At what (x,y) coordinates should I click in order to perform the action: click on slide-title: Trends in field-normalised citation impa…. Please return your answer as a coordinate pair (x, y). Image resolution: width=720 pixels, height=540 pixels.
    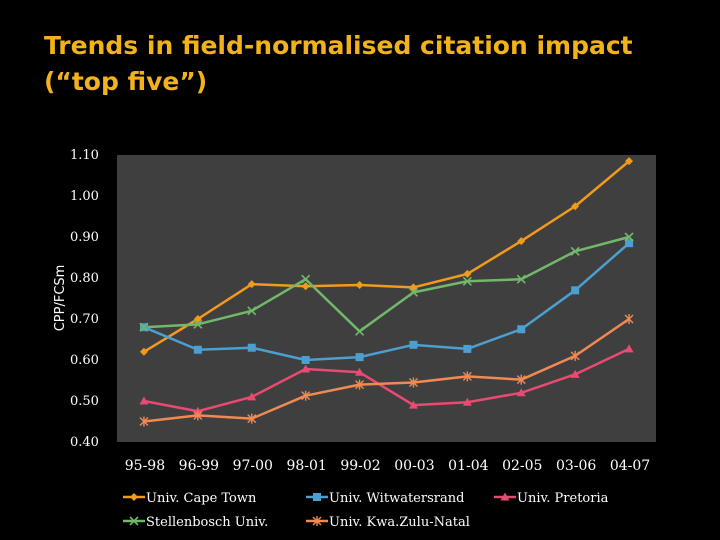
    Looking at the image, I should click on (364, 64).